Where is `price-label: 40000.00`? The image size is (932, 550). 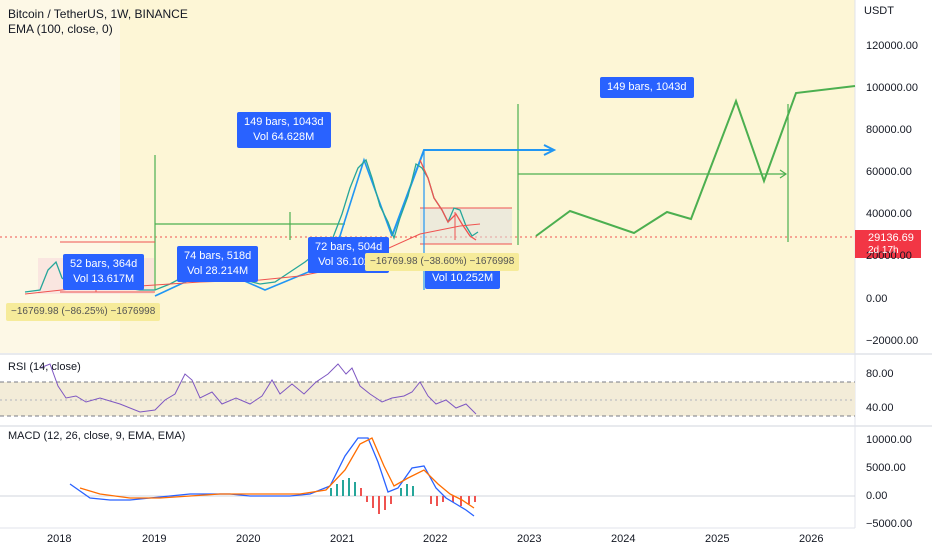 price-label: 40000.00 is located at coordinates (889, 214).